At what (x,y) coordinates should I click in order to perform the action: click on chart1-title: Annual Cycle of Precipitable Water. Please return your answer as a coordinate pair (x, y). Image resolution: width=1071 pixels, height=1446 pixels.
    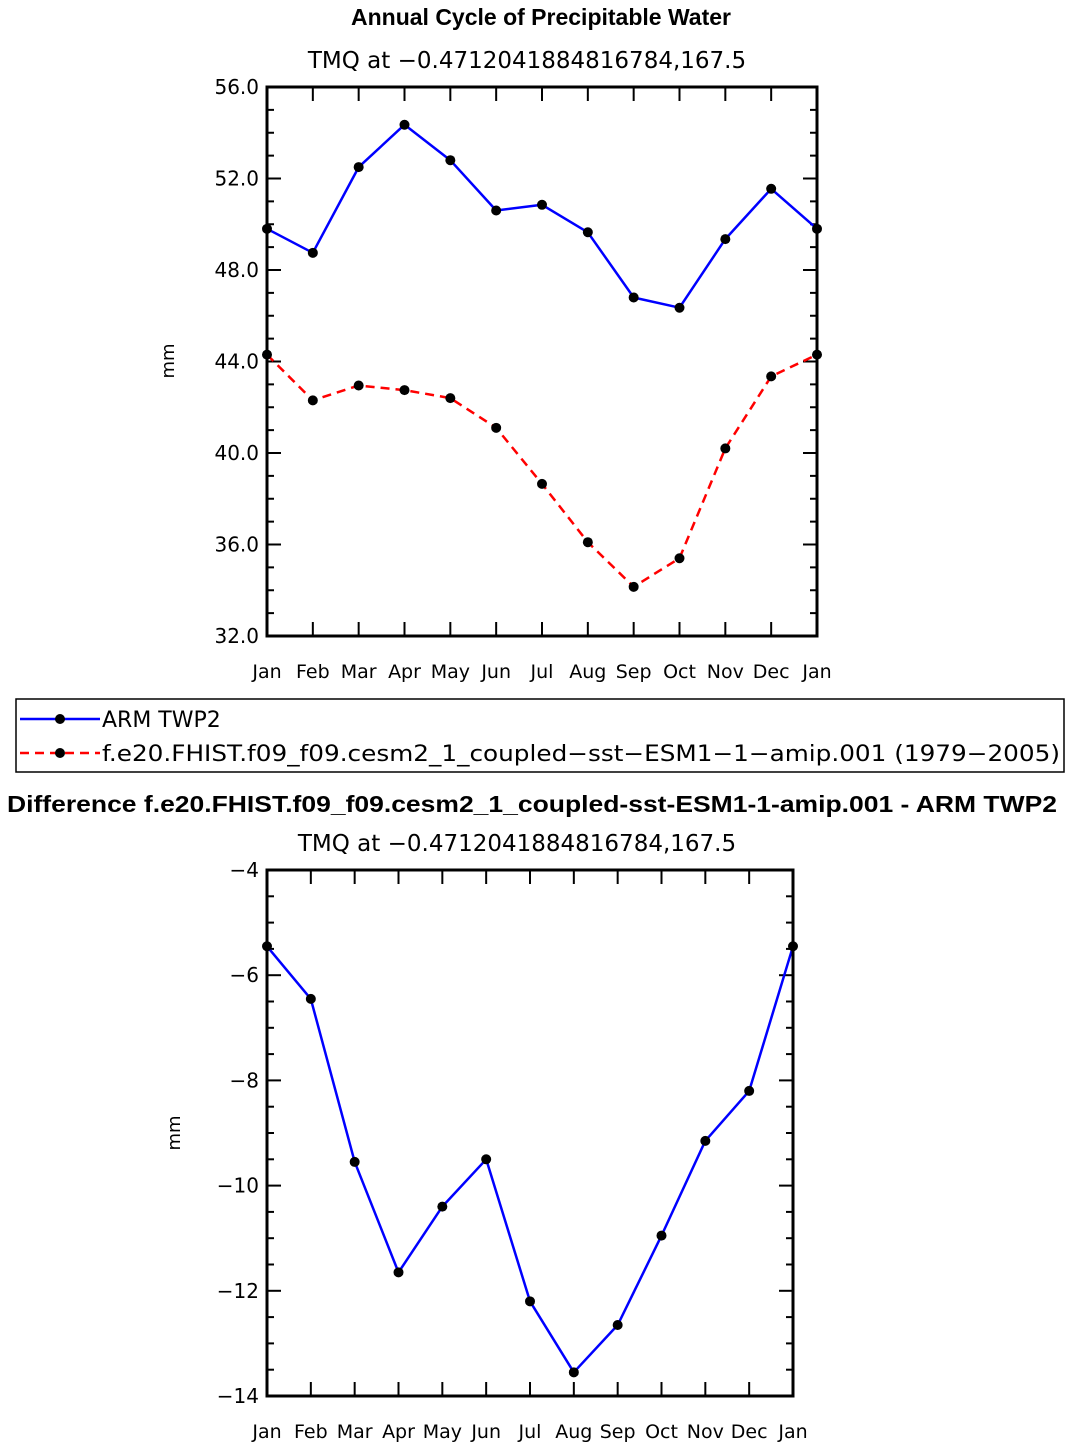
    Looking at the image, I should click on (541, 17).